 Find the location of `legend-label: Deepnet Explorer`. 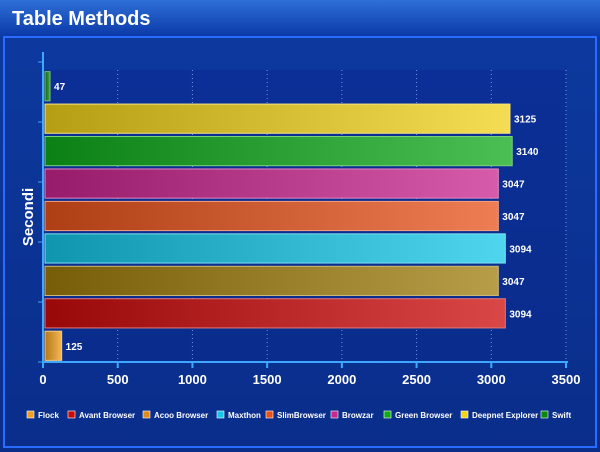

legend-label: Deepnet Explorer is located at coordinates (505, 415).